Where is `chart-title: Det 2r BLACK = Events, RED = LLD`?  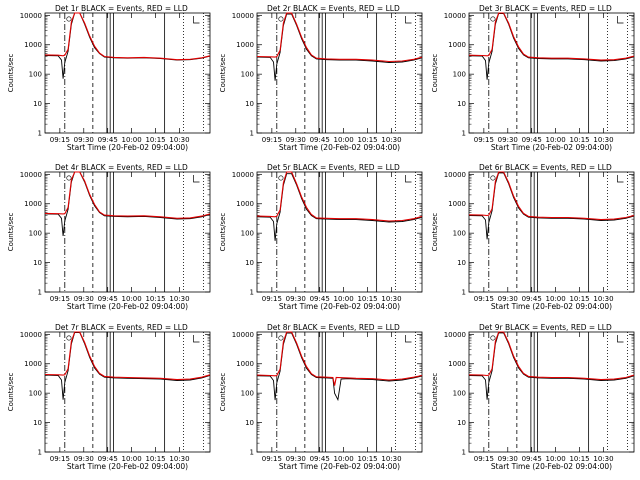
chart-title: Det 2r BLACK = Events, RED = LLD is located at coordinates (333, 8).